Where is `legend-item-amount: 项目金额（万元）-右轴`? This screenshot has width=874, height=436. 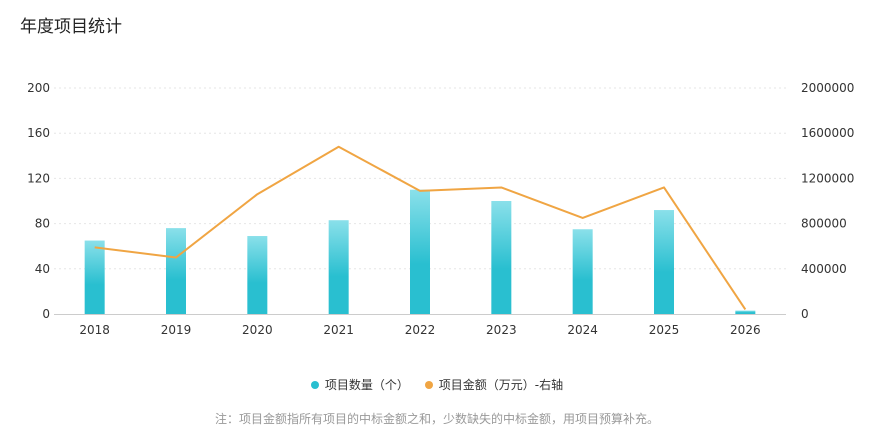 legend-item-amount: 项目金额（万元）-右轴 is located at coordinates (494, 384).